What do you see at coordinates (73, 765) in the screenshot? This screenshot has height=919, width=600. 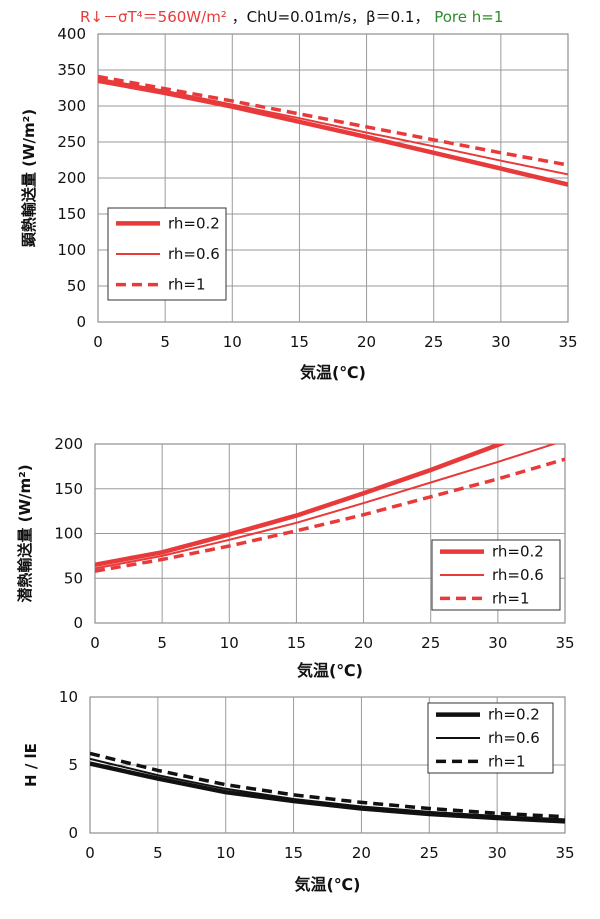 I see `y-tick-label: 5` at bounding box center [73, 765].